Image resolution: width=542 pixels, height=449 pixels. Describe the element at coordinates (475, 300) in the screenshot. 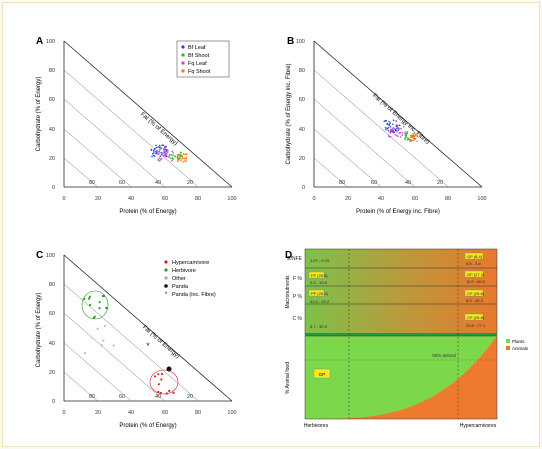

I see `value-text: 8.0 - 45.3` at that location.